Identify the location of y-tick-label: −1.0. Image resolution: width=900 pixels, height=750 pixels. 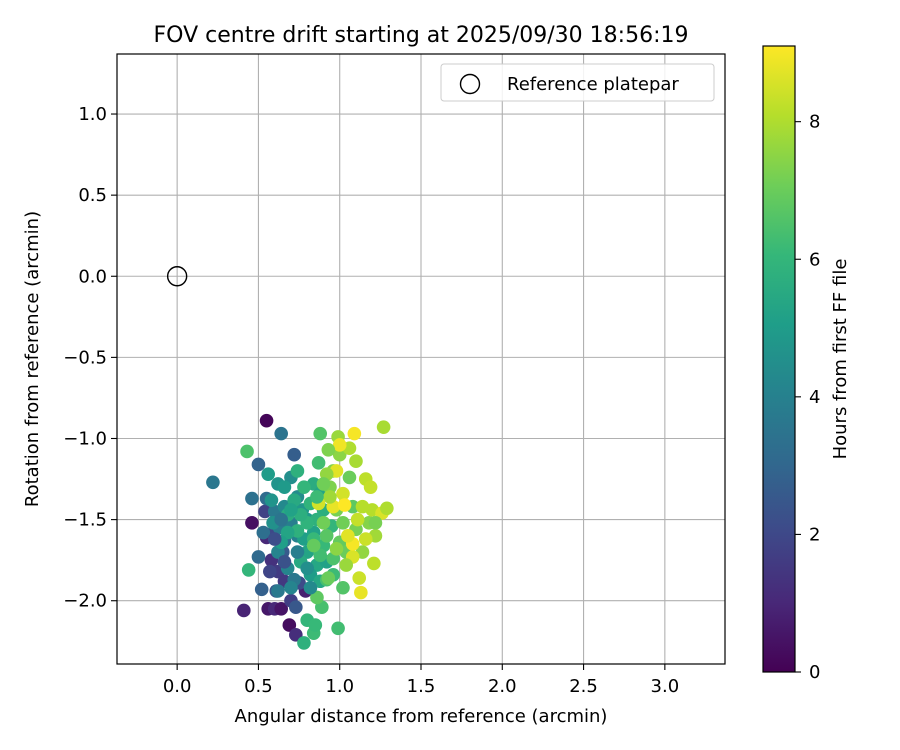
(85, 438).